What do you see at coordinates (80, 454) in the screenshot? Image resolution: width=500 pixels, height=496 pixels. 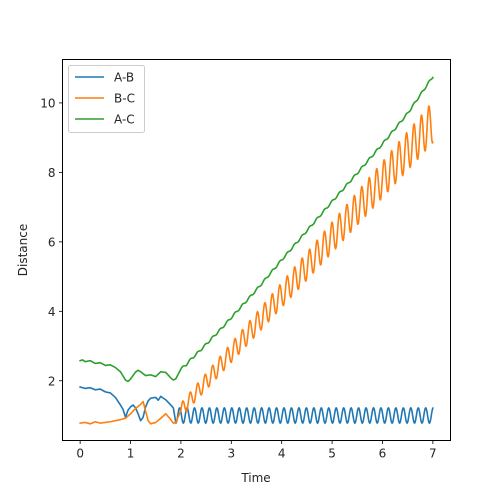 I see `x-tick-label: 0` at bounding box center [80, 454].